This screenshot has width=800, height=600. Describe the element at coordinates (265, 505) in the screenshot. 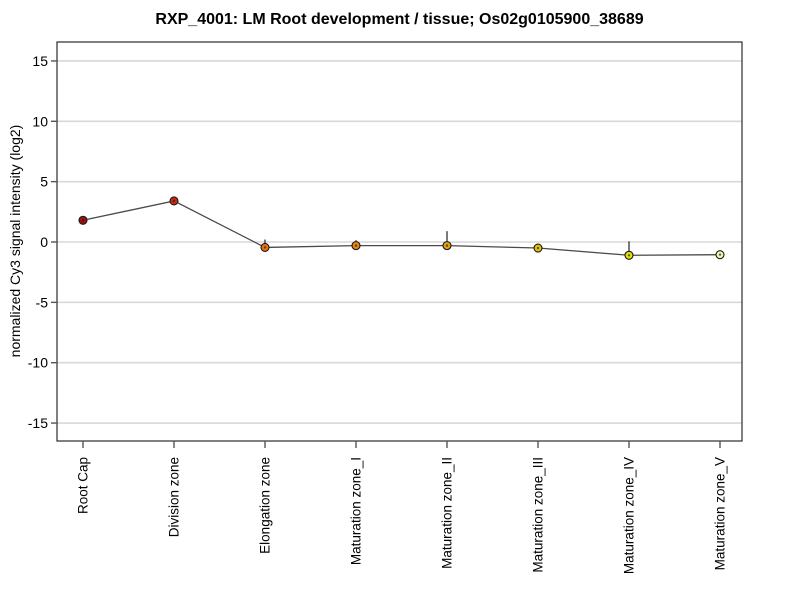

I see `x-tick-label: Elongation zone` at that location.